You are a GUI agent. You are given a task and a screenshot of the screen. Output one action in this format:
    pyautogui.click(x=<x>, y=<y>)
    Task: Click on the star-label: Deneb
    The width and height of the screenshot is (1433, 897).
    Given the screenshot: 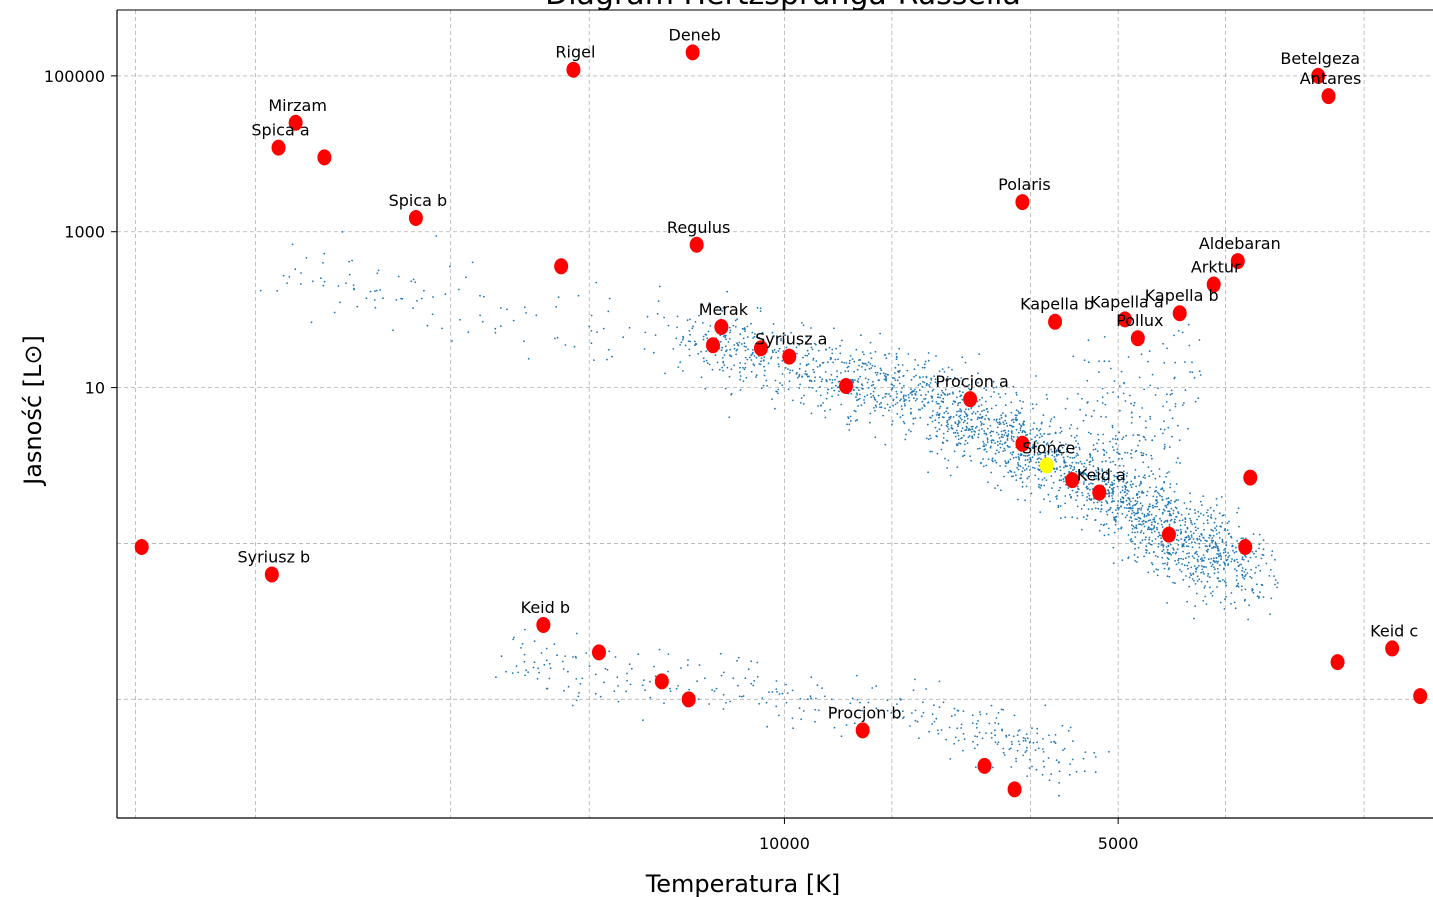 What is the action you would take?
    pyautogui.click(x=695, y=34)
    